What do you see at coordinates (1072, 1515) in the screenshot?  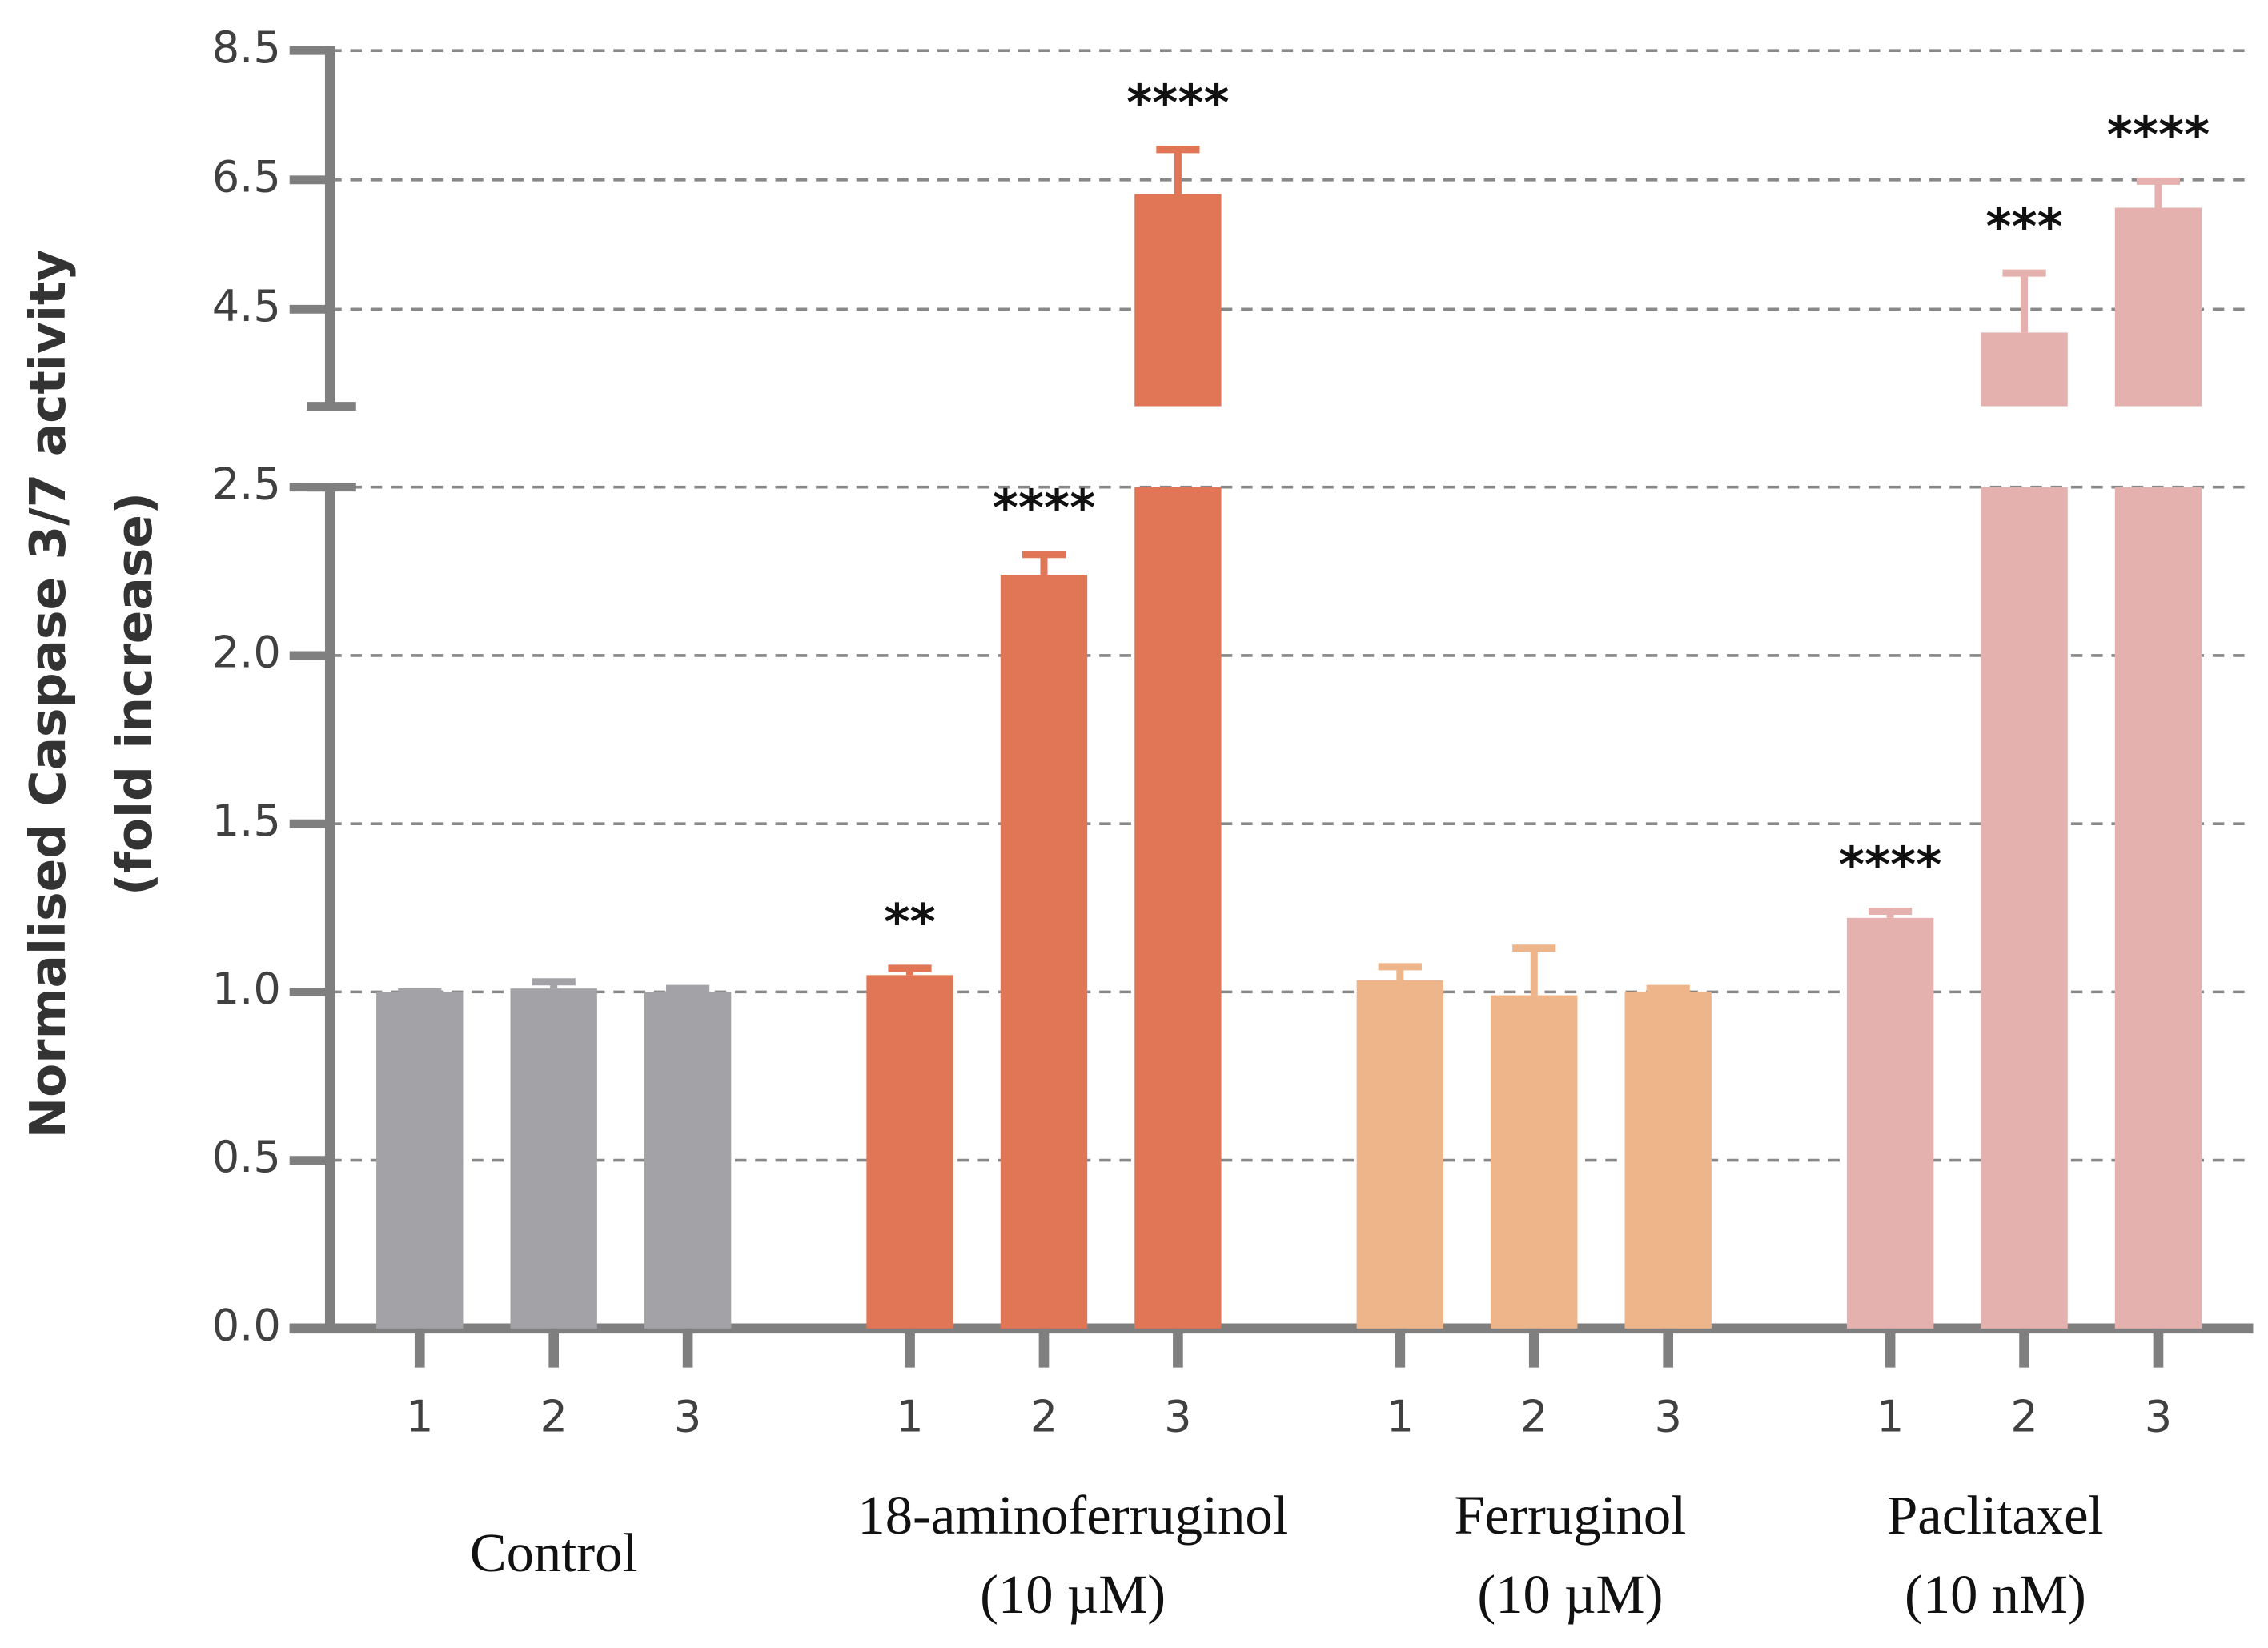 I see `group-label: 18-aminoferruginol` at bounding box center [1072, 1515].